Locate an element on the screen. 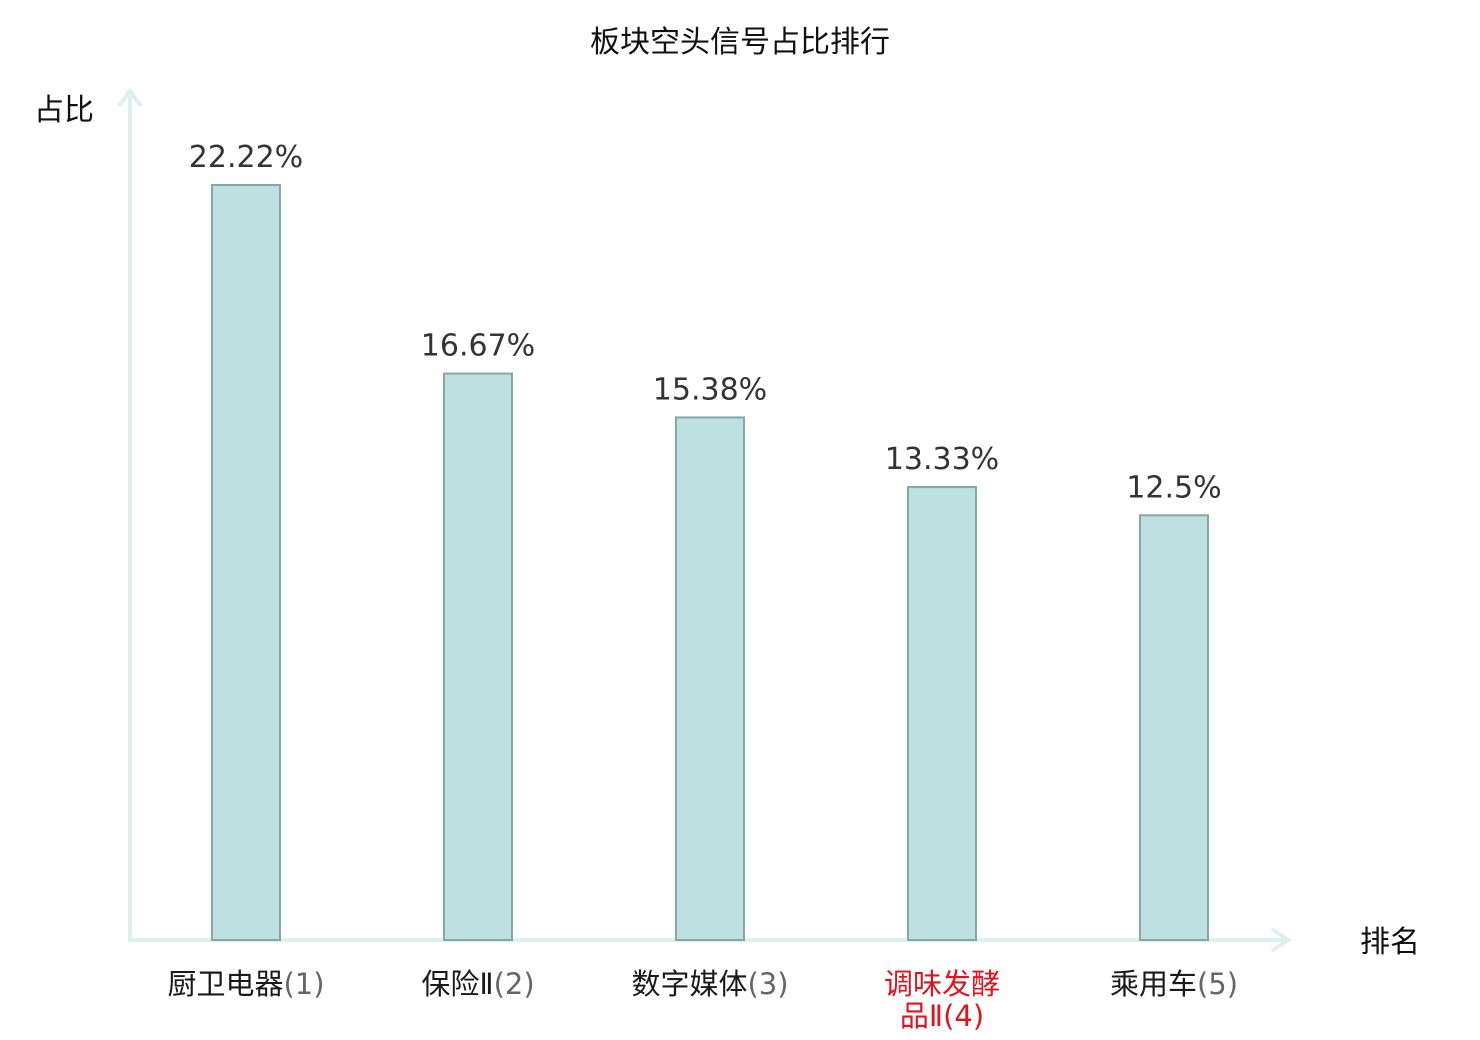  x-axis-label: 排名 is located at coordinates (1390, 942).